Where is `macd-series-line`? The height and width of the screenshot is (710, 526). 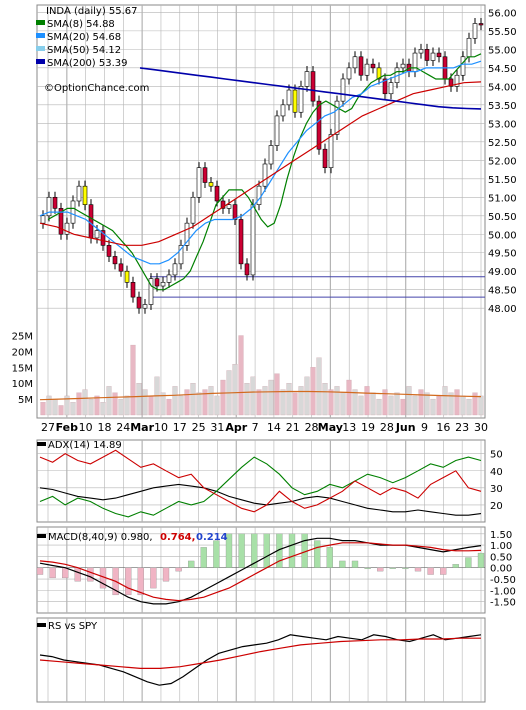
macd-series-line is located at coordinates (260, 572).